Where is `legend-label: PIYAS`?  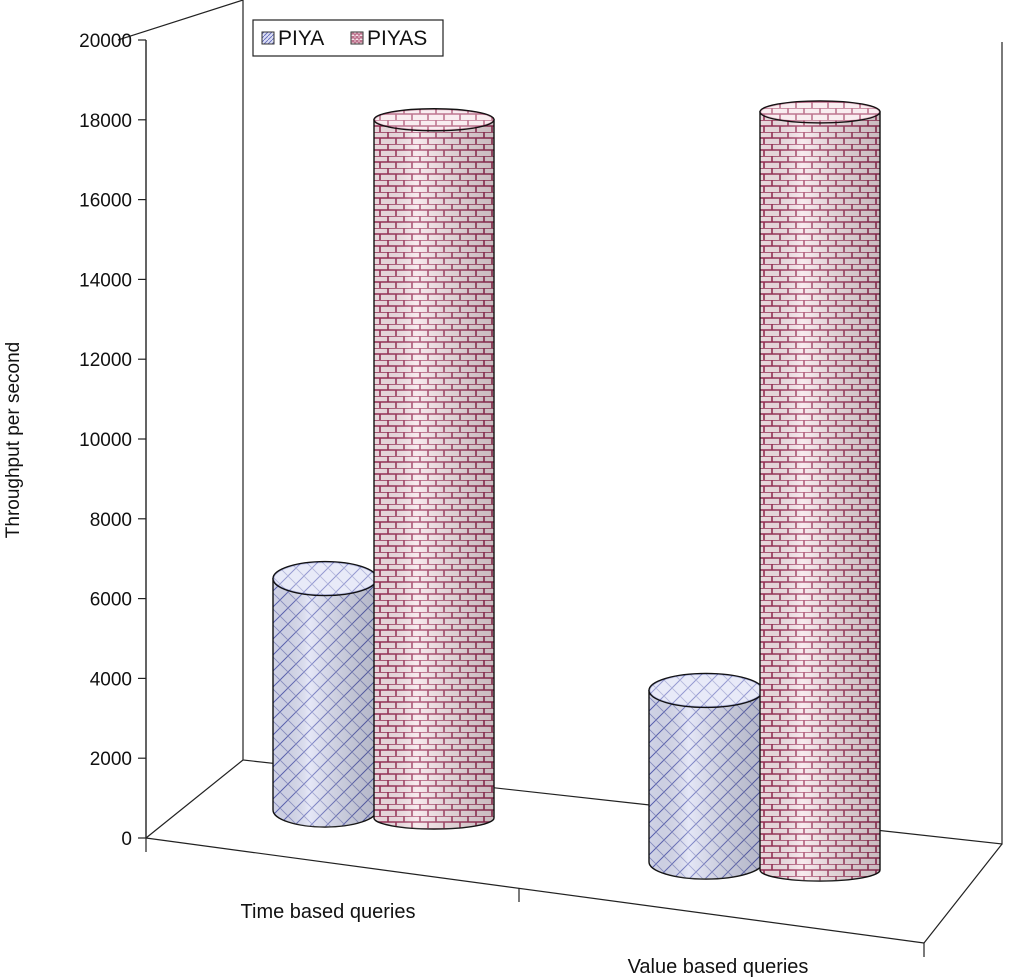
legend-label: PIYAS is located at coordinates (397, 38).